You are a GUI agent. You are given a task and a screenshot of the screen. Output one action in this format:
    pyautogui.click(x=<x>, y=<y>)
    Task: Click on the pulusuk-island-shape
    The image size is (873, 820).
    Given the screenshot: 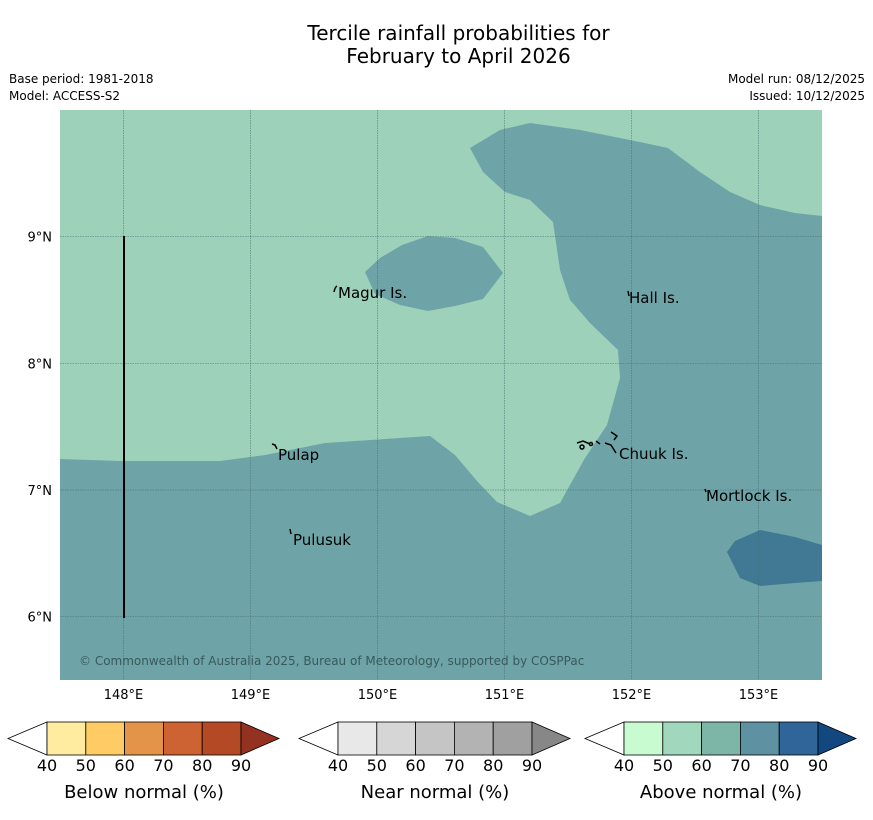 What is the action you would take?
    pyautogui.click(x=290, y=531)
    